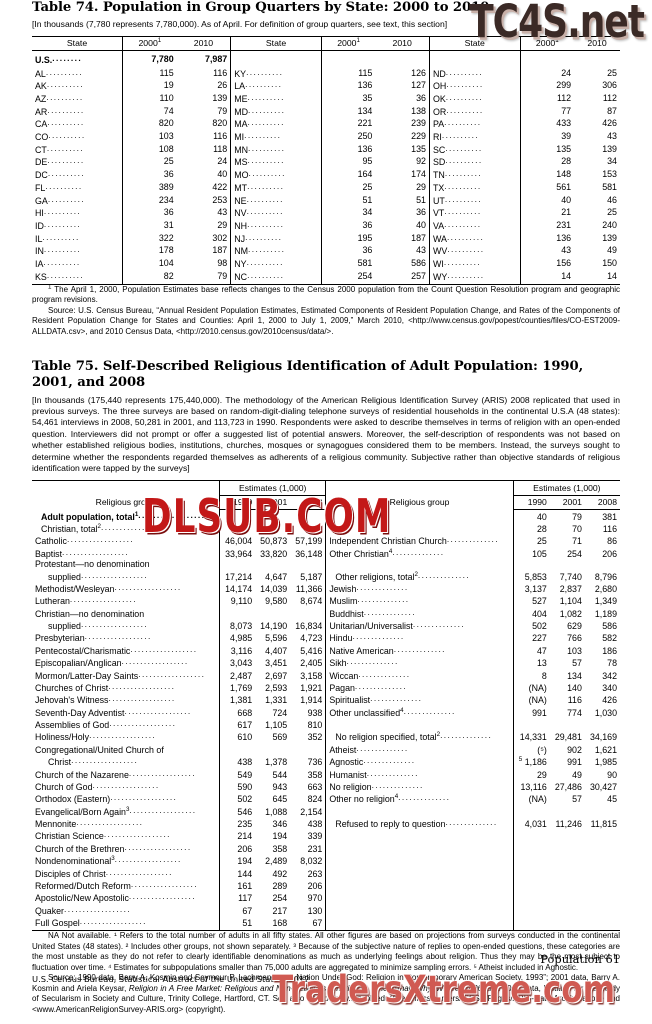  I want to click on row-value: 774, so click(574, 712).